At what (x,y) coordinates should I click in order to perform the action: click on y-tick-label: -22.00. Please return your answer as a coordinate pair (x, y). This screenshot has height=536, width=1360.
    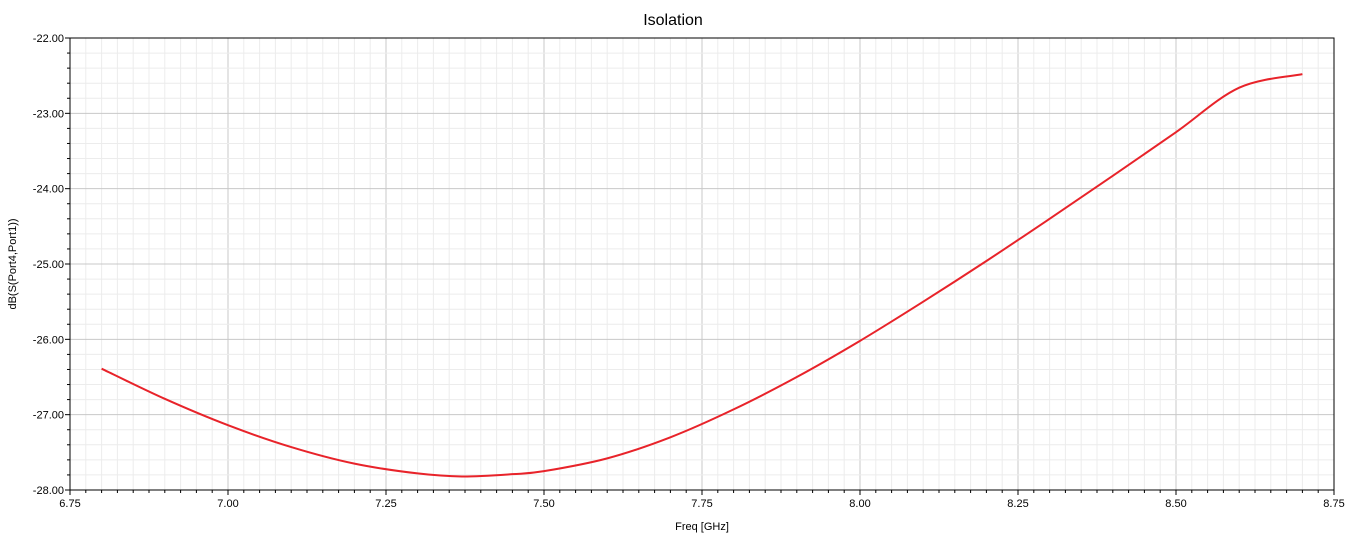
    Looking at the image, I should click on (48, 39).